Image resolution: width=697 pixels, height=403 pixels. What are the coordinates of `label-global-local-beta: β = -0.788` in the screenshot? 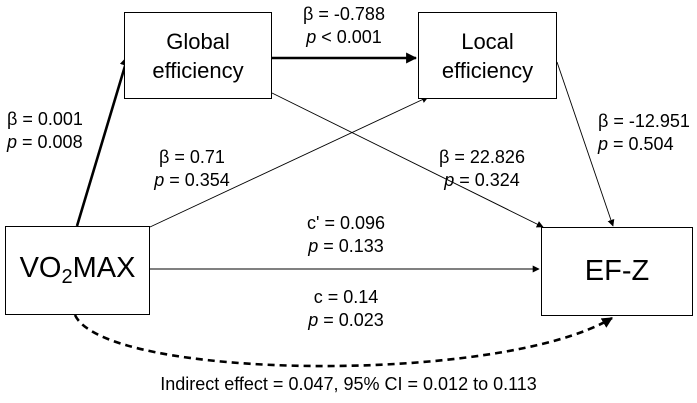 It's located at (344, 14).